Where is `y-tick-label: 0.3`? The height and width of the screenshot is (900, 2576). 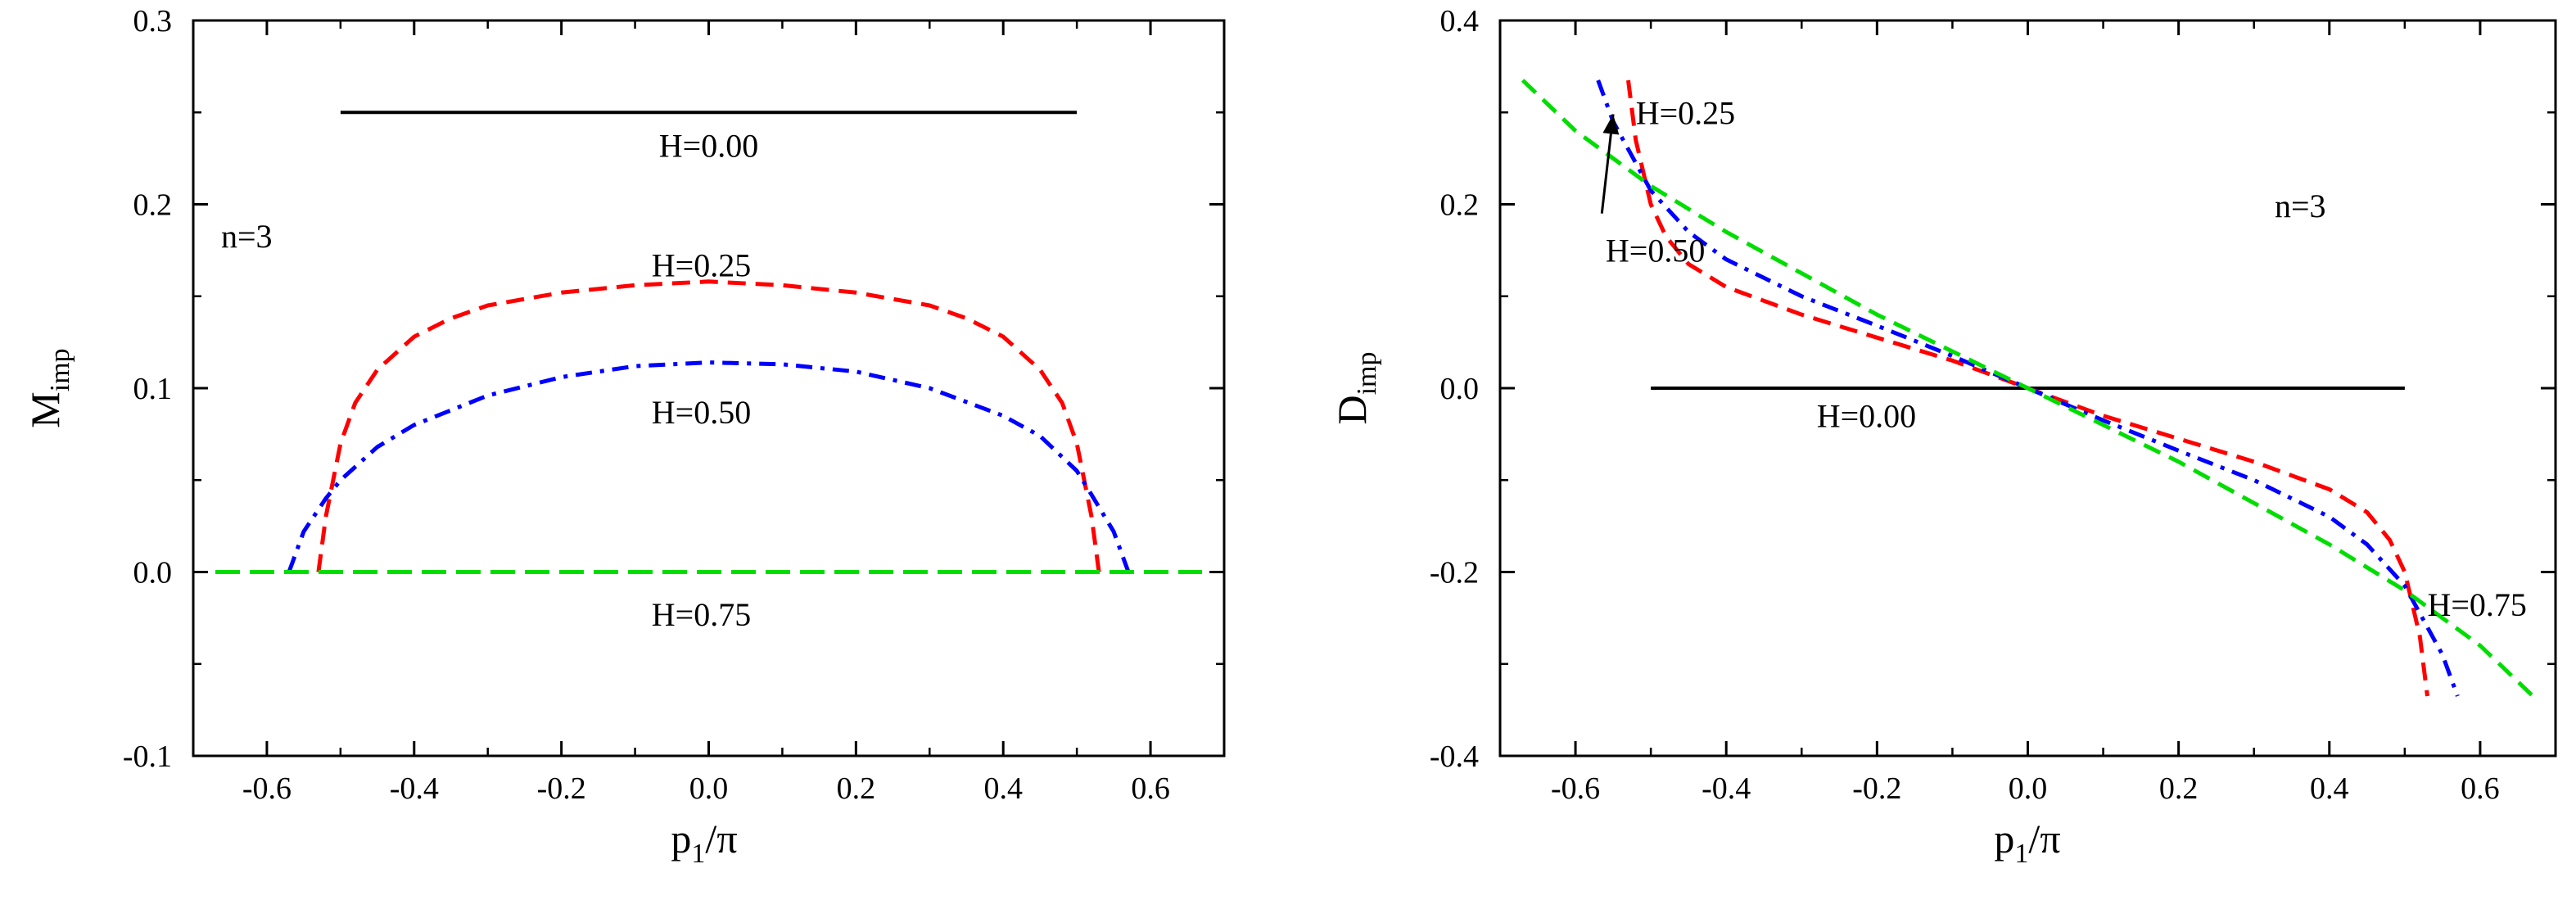
y-tick-label: 0.3 is located at coordinates (153, 21).